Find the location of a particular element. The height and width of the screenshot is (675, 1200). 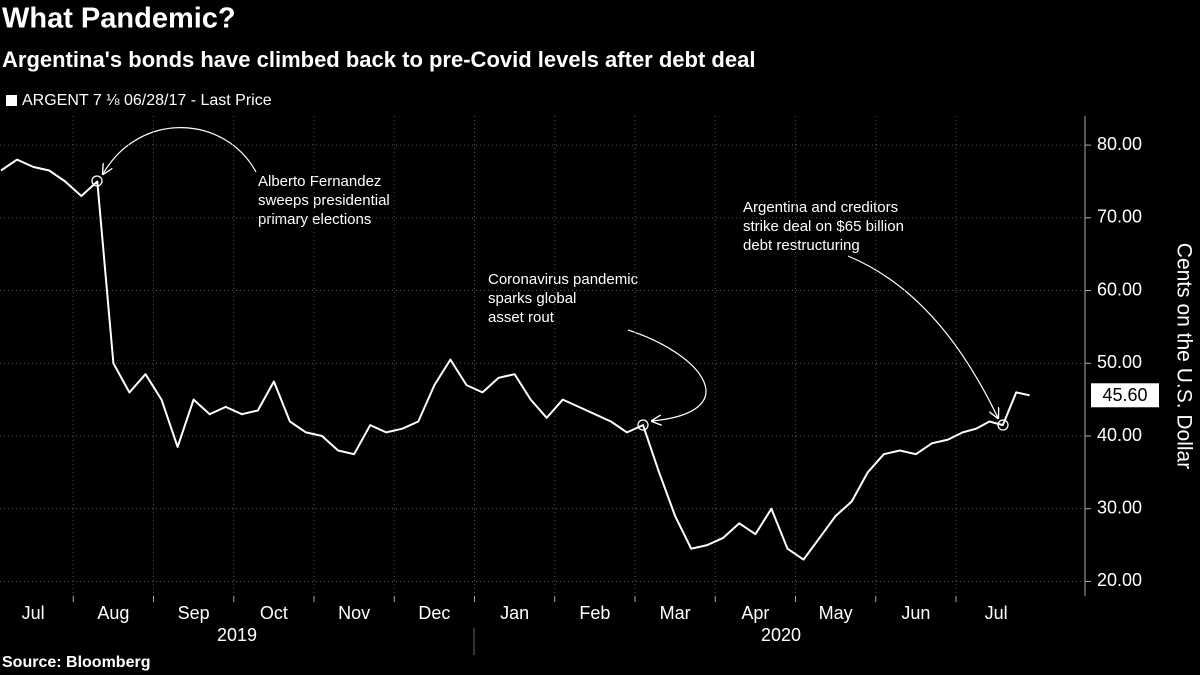

x-tick-label: Jan is located at coordinates (514, 613).